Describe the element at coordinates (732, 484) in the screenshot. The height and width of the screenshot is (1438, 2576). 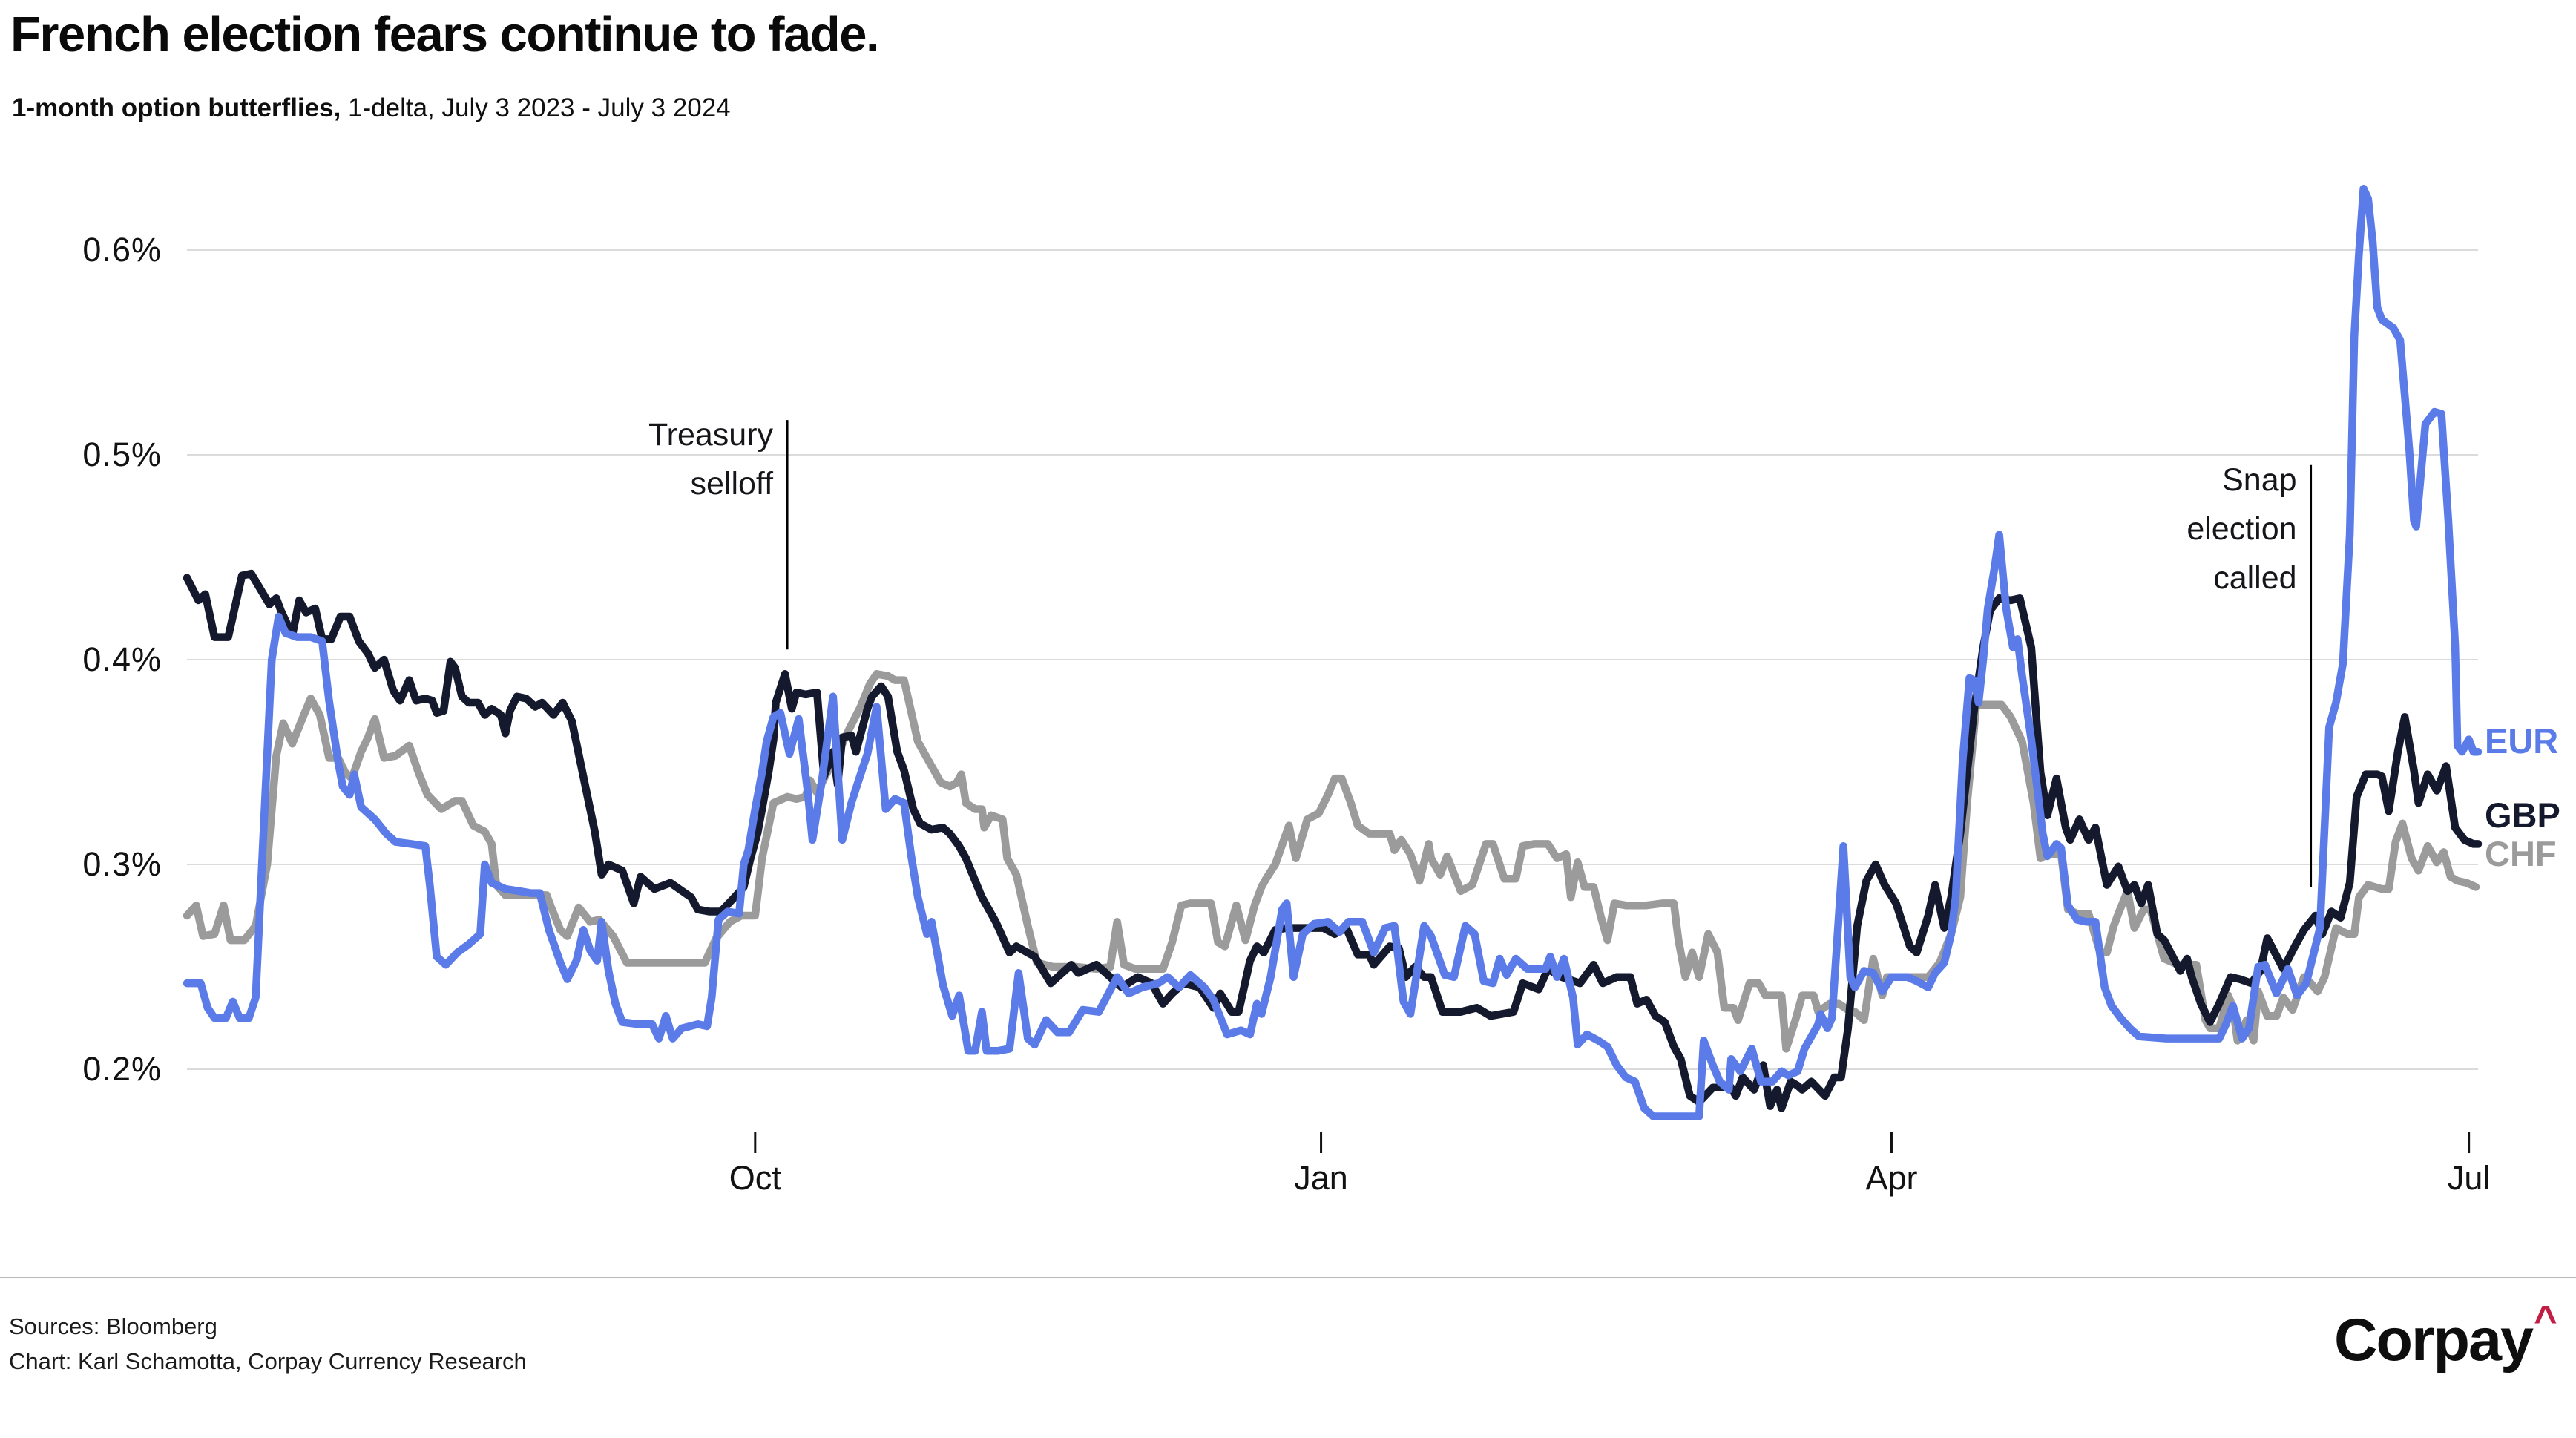
I see `annotation-text-line: selloff` at that location.